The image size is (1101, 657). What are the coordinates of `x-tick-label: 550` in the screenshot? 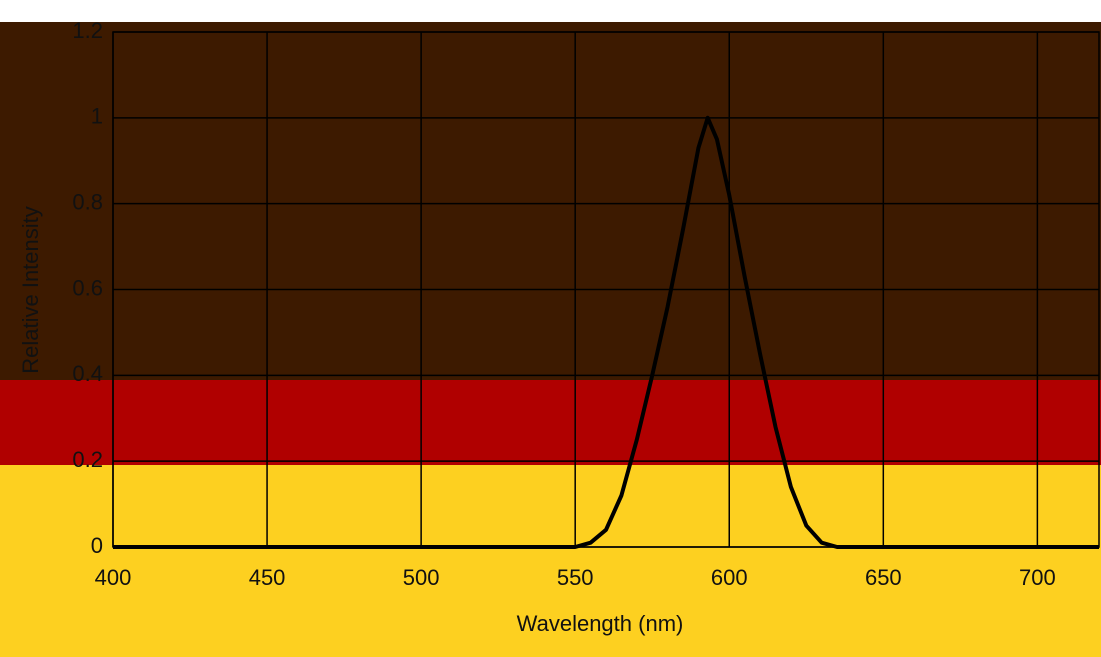 It's located at (575, 577).